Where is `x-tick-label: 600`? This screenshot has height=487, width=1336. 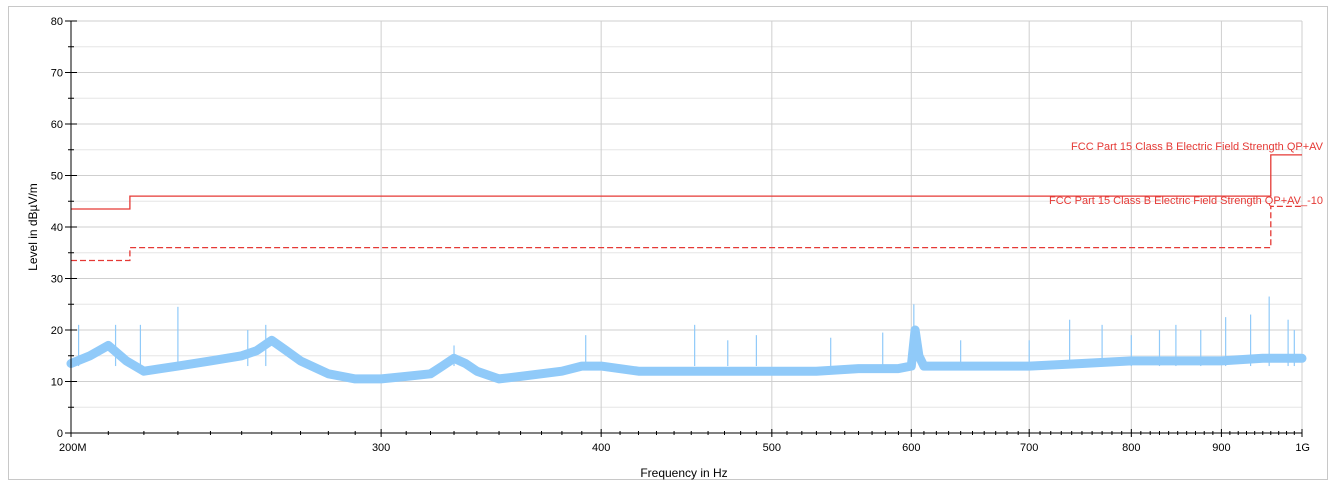 x-tick-label: 600 is located at coordinates (911, 448).